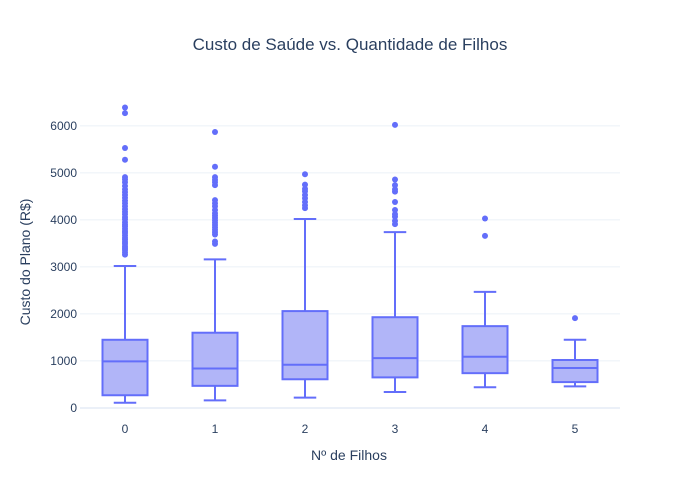 Image resolution: width=700 pixels, height=500 pixels. Describe the element at coordinates (215, 429) in the screenshot. I see `x-tick-label: 1` at that location.